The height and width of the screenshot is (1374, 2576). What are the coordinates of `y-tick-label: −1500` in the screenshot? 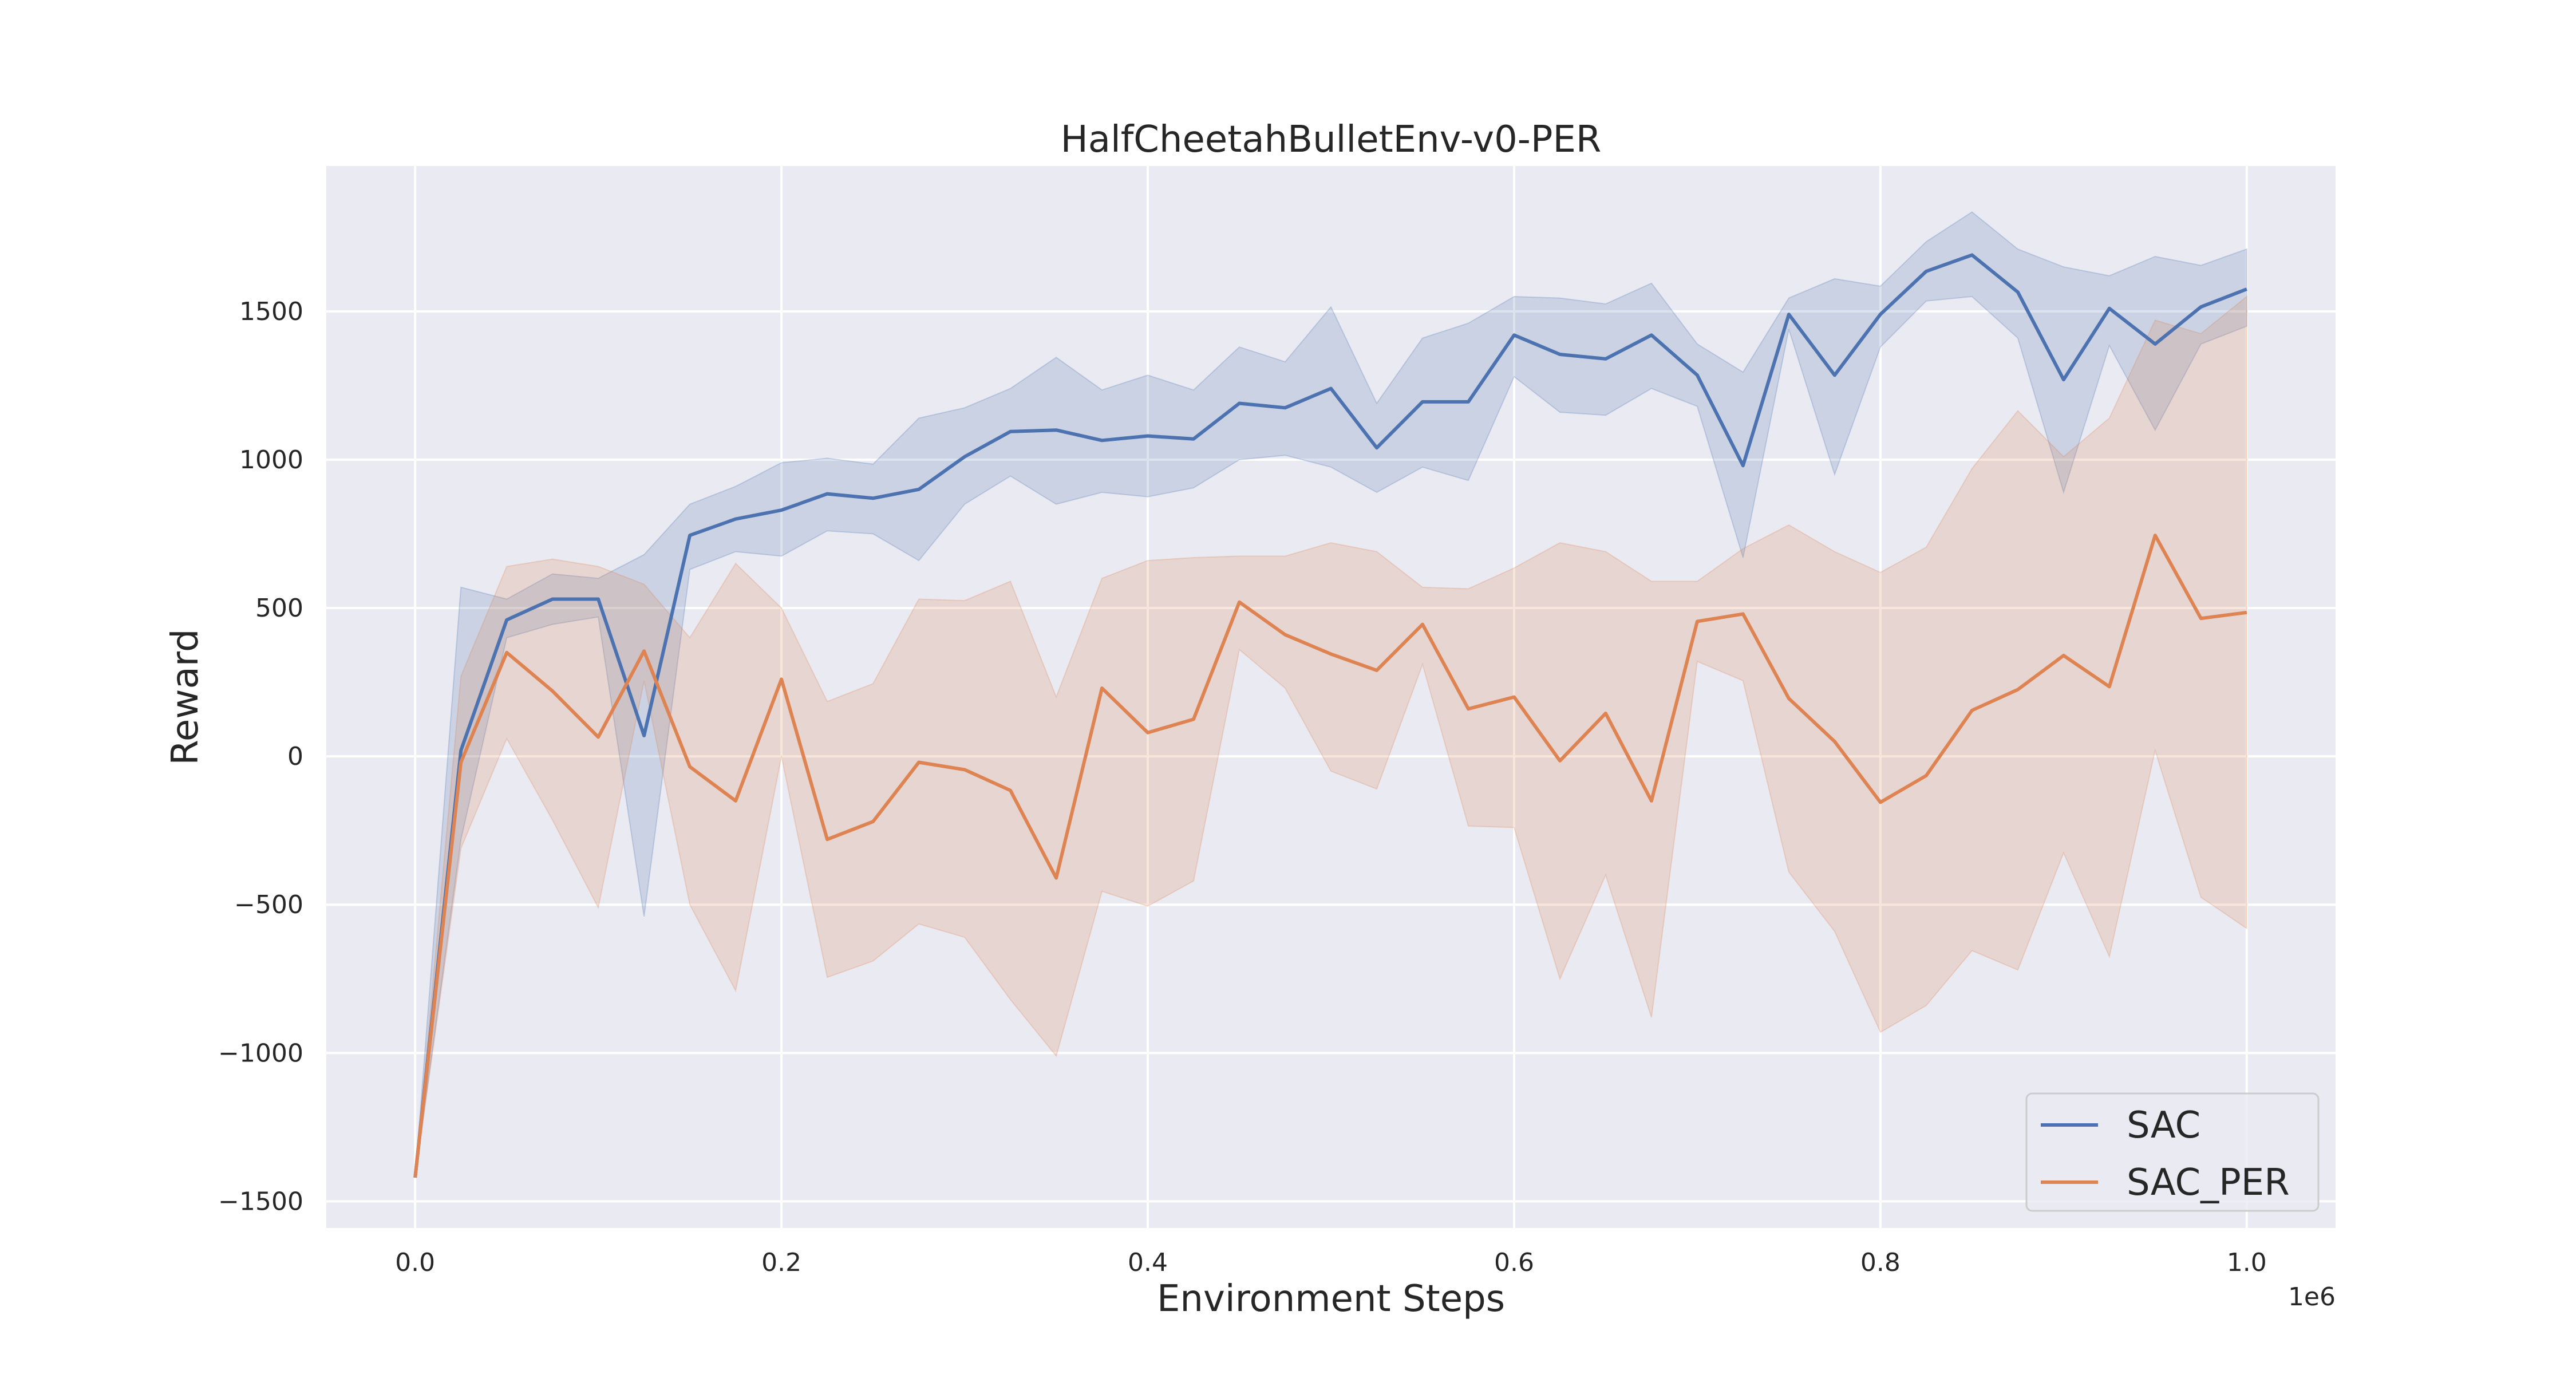 It's located at (260, 1202).